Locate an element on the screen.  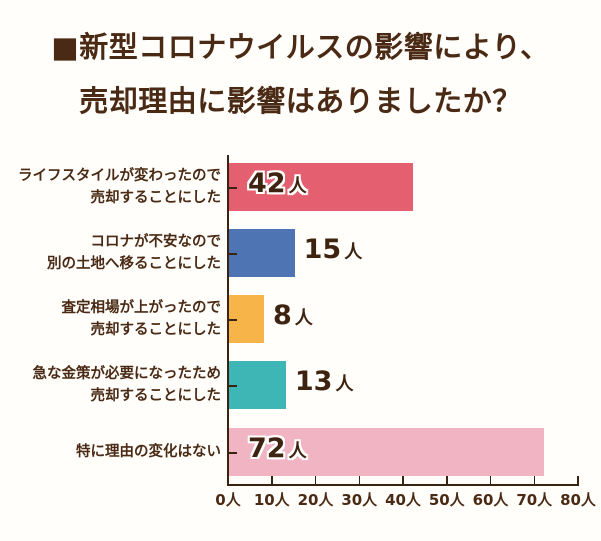
value-number: 13 is located at coordinates (313, 381).